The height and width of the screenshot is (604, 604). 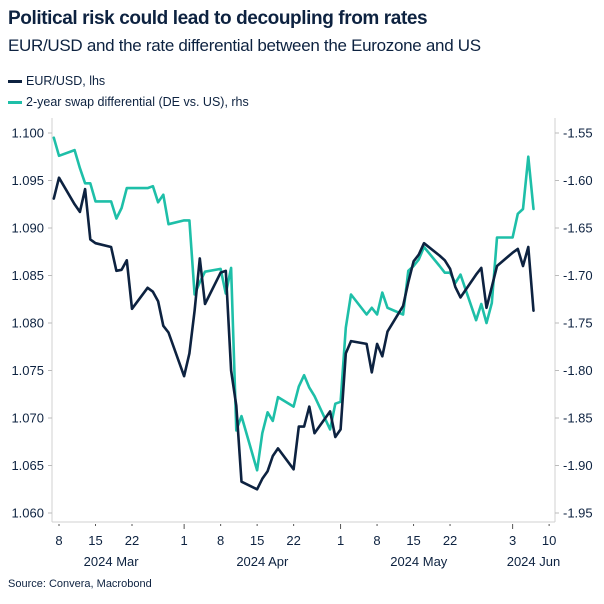 What do you see at coordinates (27, 133) in the screenshot?
I see `left-tick-label: 1.100` at bounding box center [27, 133].